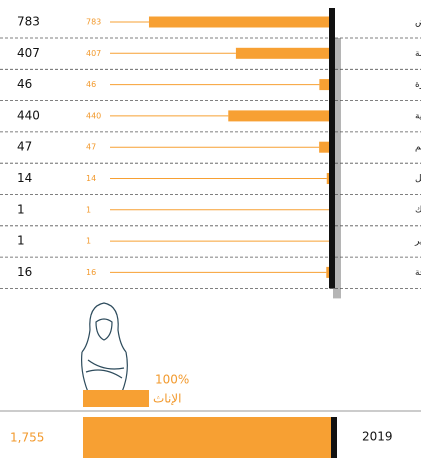 The image size is (421, 475). Describe the element at coordinates (337, 168) in the screenshot. I see `gray-strip` at that location.